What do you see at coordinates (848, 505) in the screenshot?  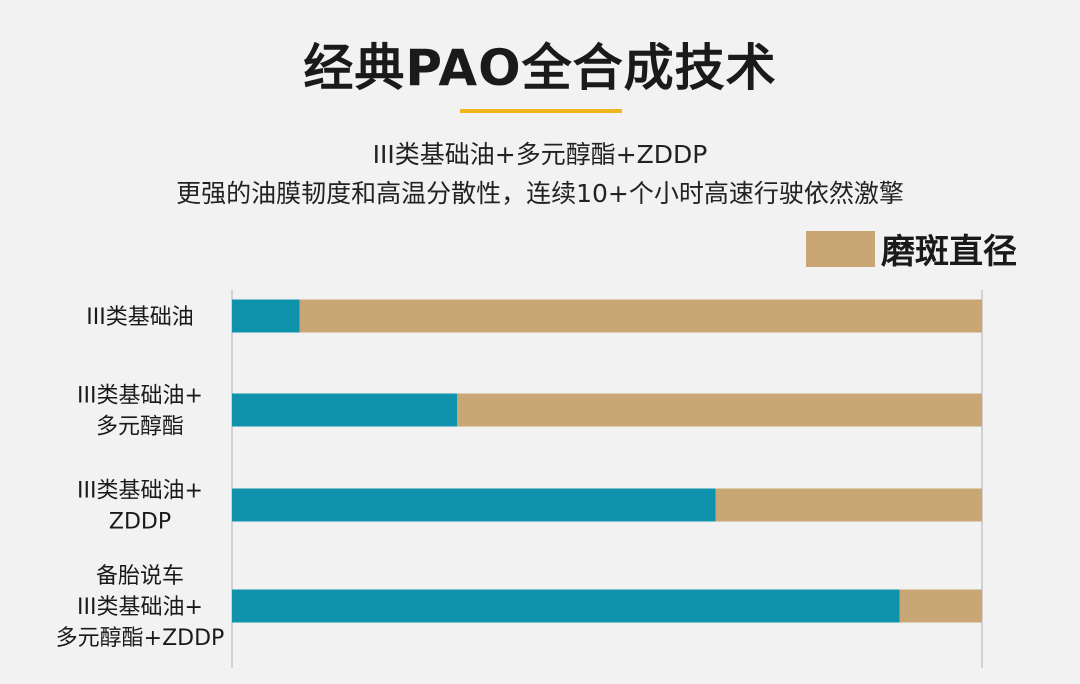 I see `bar-series2-row3` at bounding box center [848, 505].